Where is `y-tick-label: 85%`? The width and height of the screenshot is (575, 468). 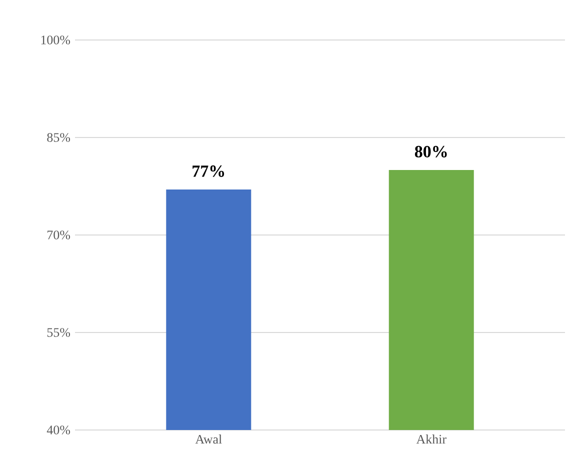 y-tick-label: 85% is located at coordinates (58, 137).